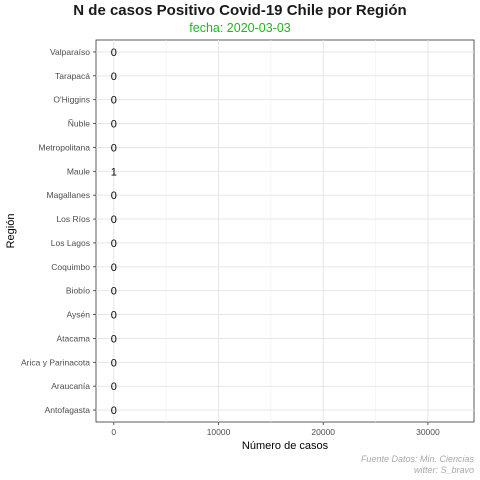 This screenshot has width=480, height=480. I want to click on x-tick-label: 20000, so click(323, 432).